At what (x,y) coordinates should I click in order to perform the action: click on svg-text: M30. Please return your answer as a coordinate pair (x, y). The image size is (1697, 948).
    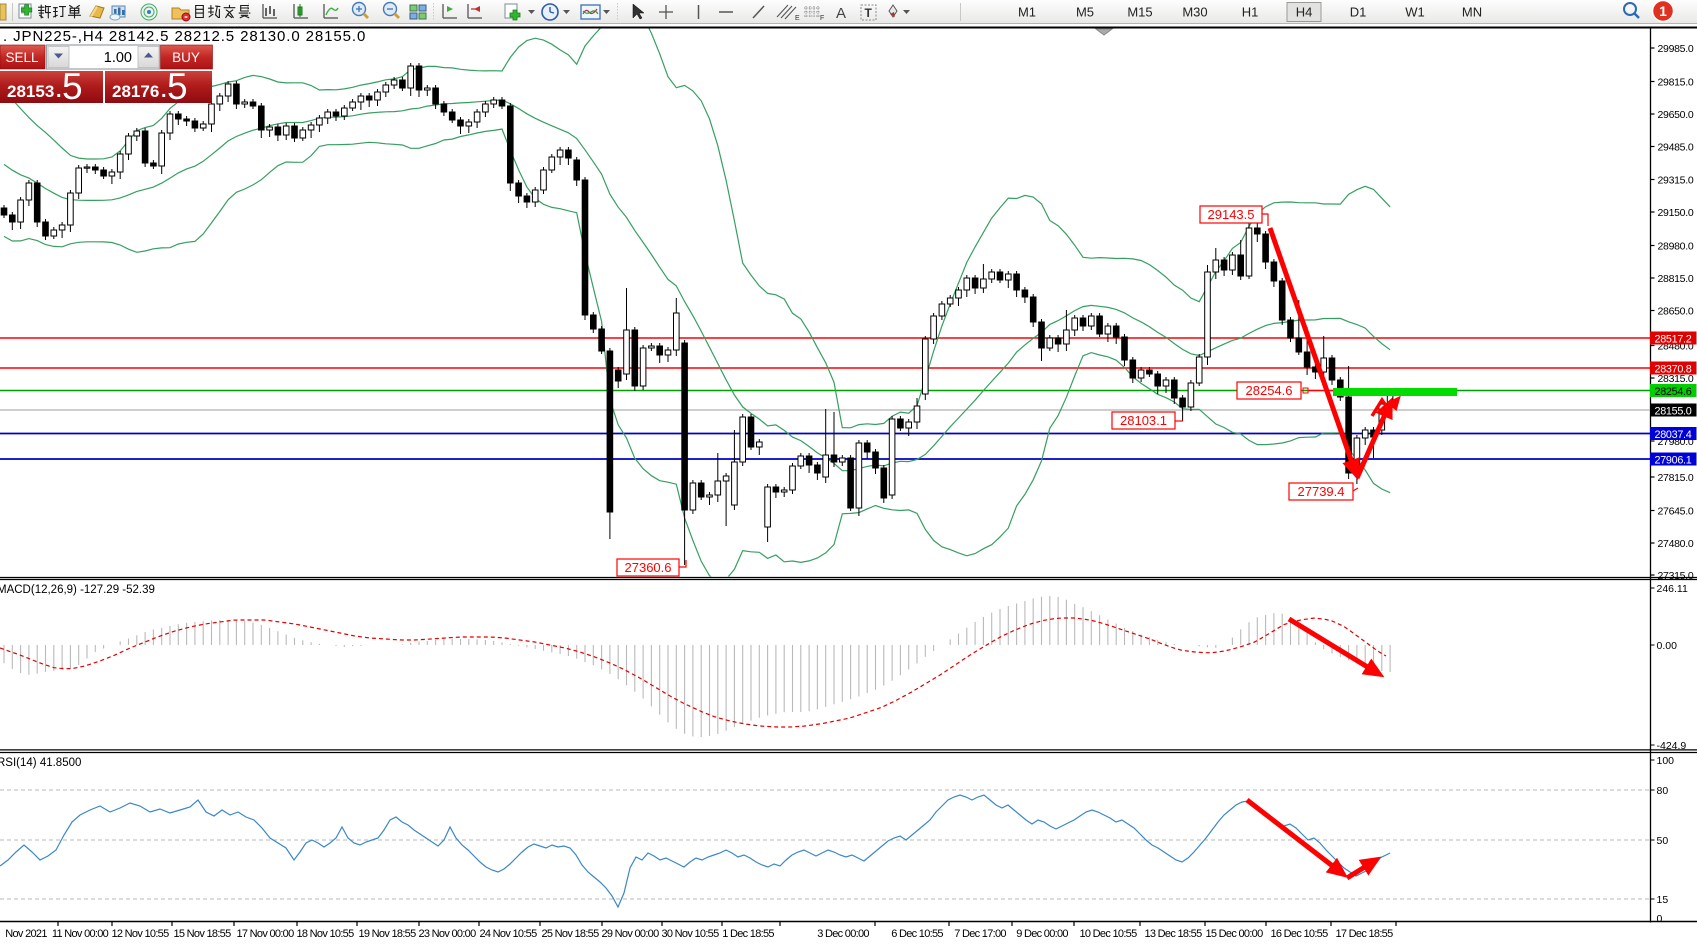
    Looking at the image, I should click on (1194, 12).